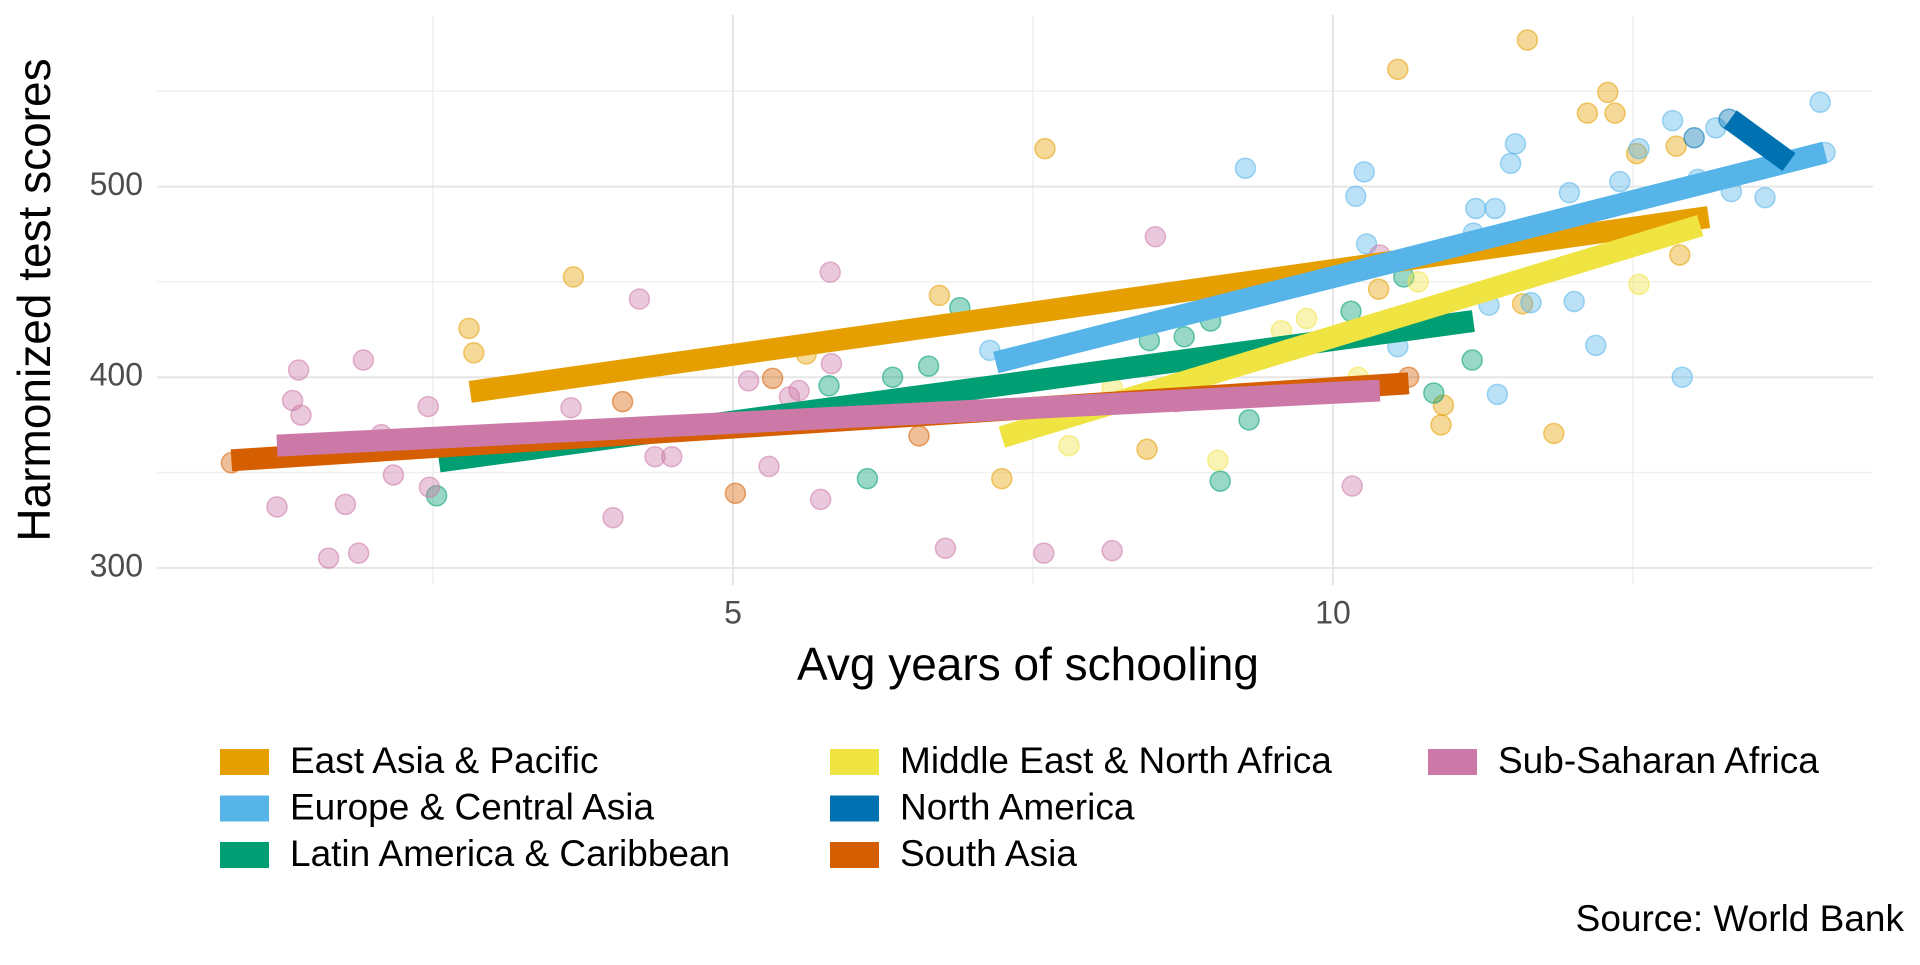 The height and width of the screenshot is (965, 1920). What do you see at coordinates (34, 299) in the screenshot?
I see `y-axis-title: Harmonized test scores` at bounding box center [34, 299].